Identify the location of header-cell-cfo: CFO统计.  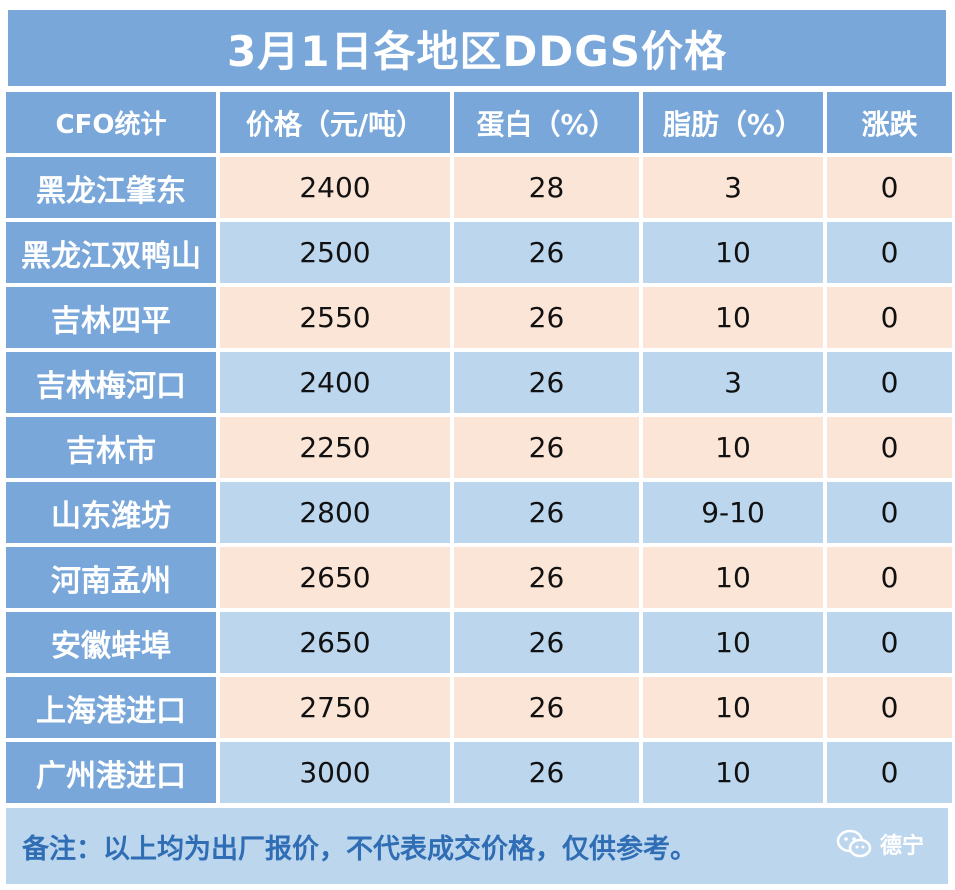
(111, 122).